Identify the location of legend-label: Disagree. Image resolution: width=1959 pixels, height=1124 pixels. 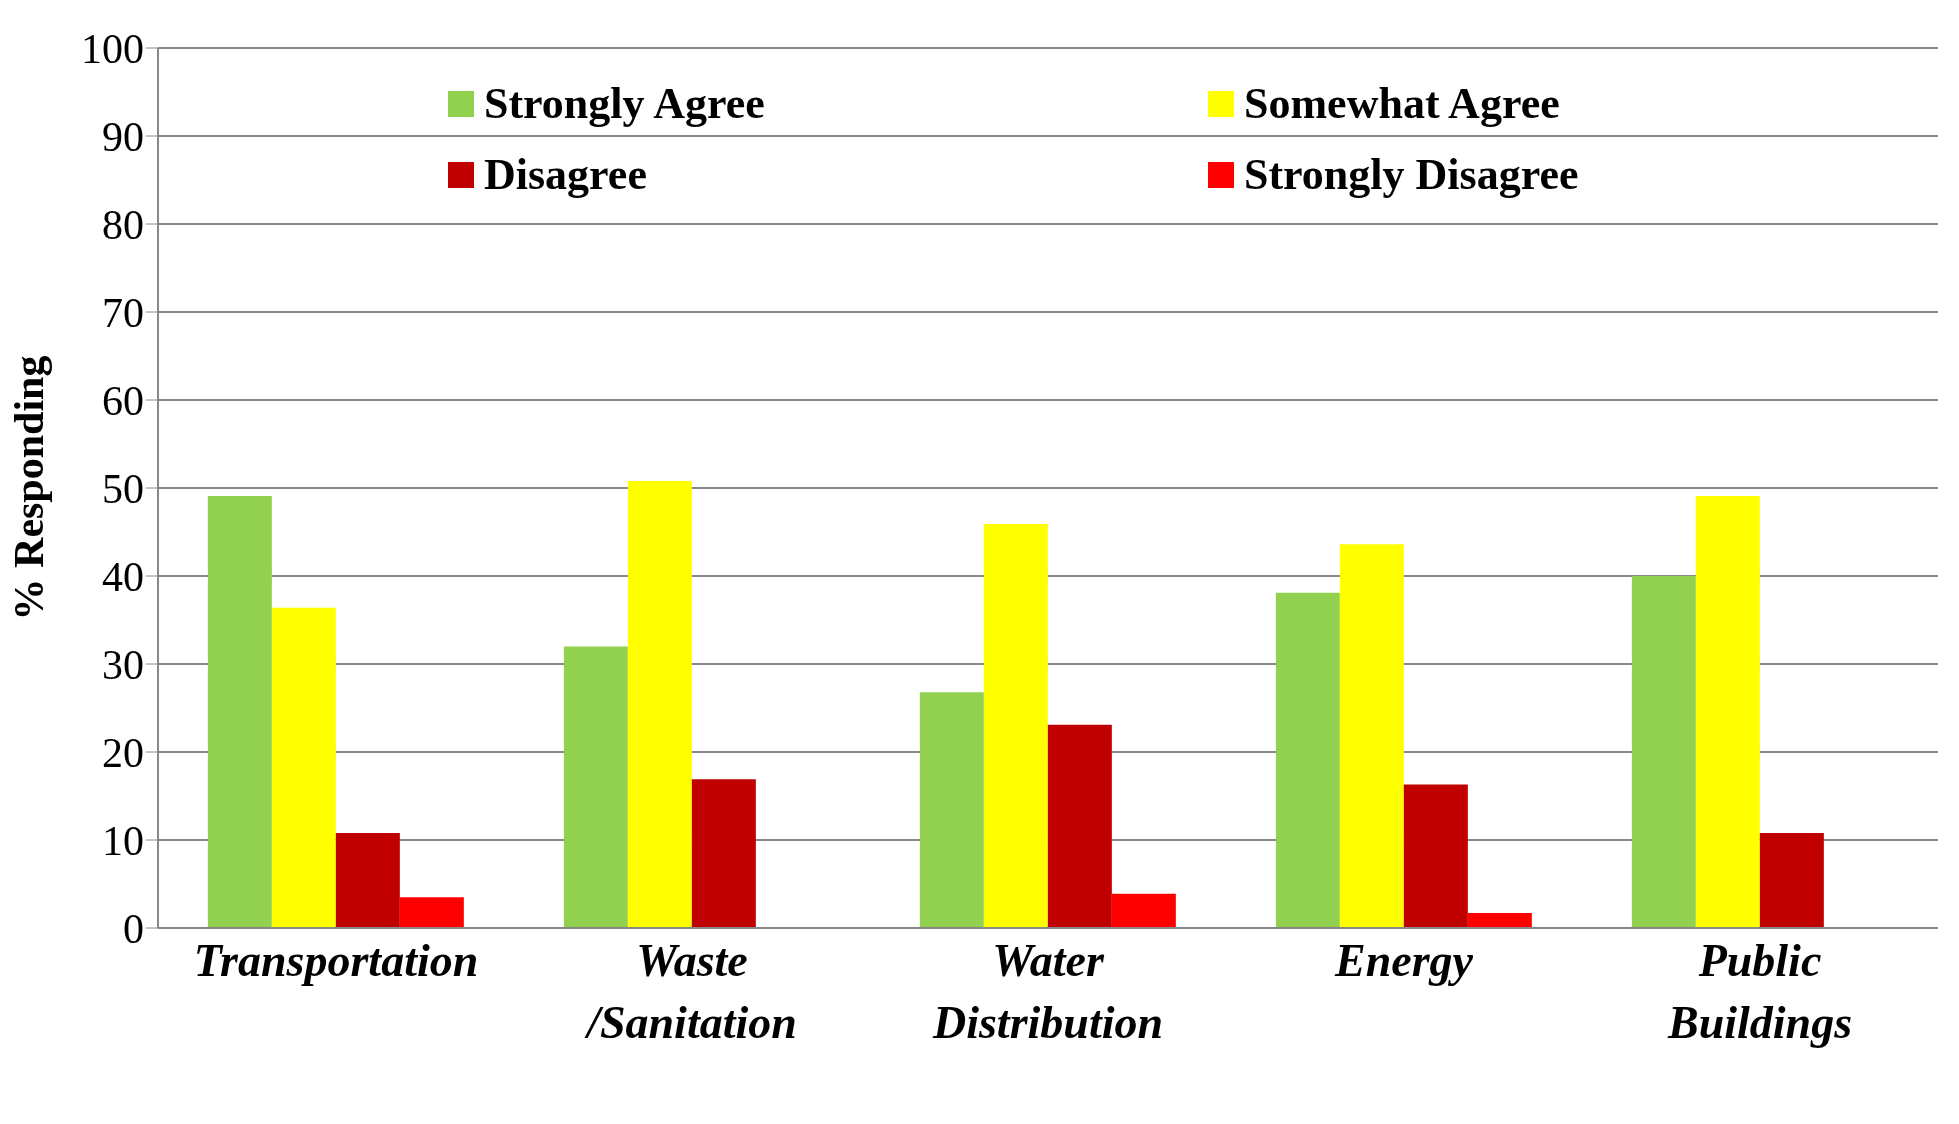
(565, 174).